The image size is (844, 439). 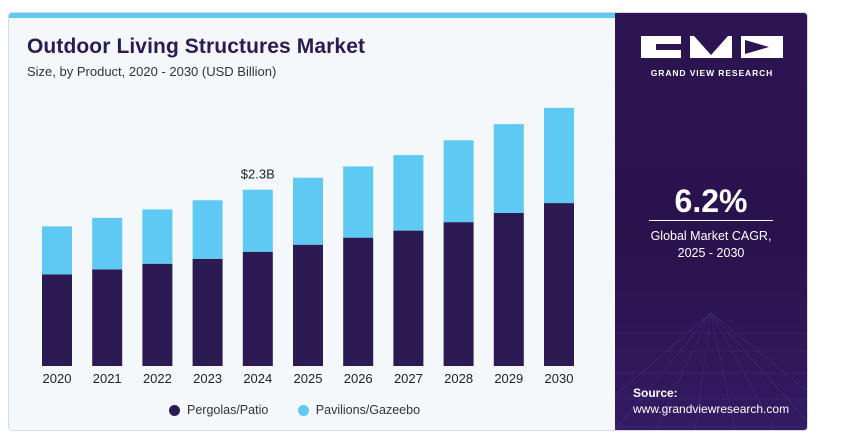 I want to click on cagr-value: 6.2%, so click(x=711, y=201).